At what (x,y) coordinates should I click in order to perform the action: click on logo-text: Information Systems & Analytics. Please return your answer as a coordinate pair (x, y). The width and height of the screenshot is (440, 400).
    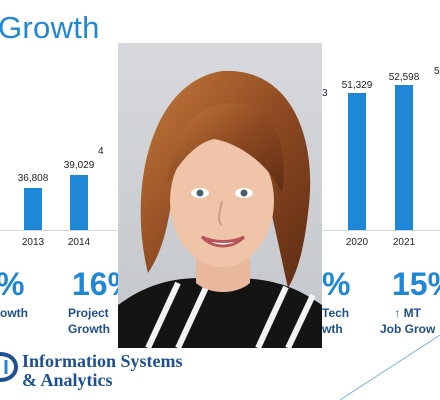
    Looking at the image, I should click on (102, 371).